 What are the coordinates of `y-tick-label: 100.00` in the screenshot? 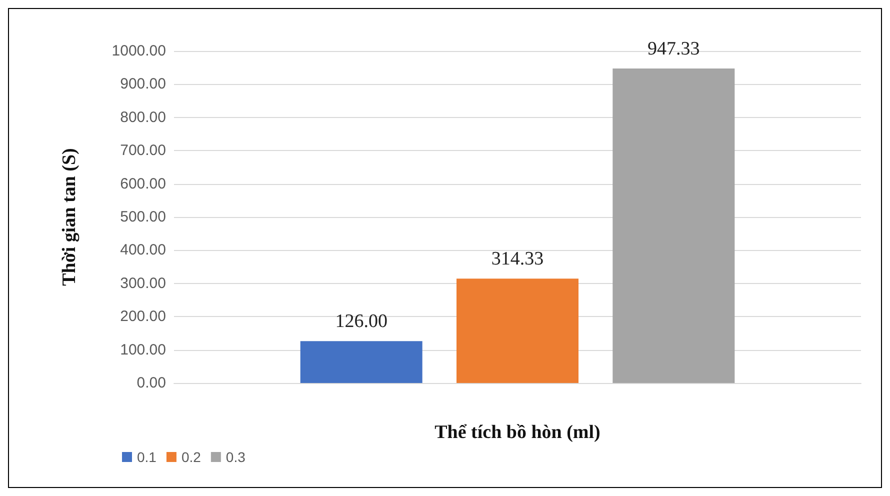 It's located at (143, 349).